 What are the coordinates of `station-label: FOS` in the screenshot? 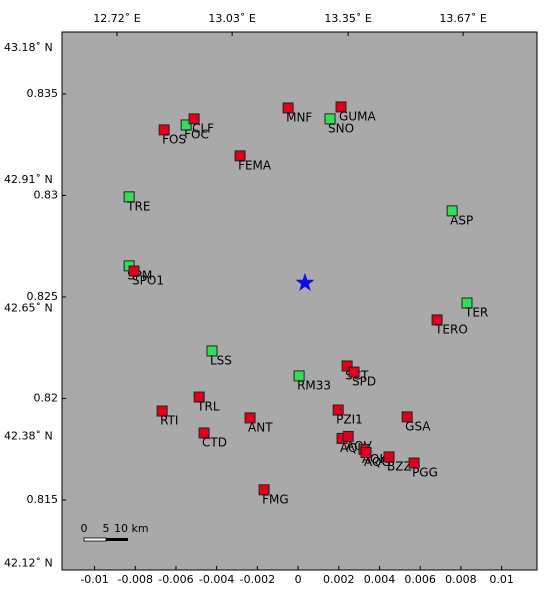 It's located at (174, 139).